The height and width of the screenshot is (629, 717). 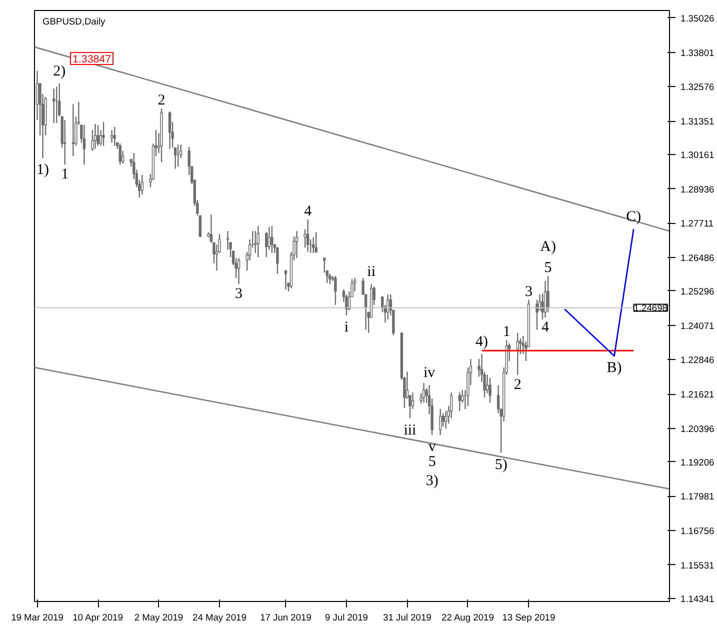 What do you see at coordinates (697, 87) in the screenshot?
I see `y-tick-label: 1.32576` at bounding box center [697, 87].